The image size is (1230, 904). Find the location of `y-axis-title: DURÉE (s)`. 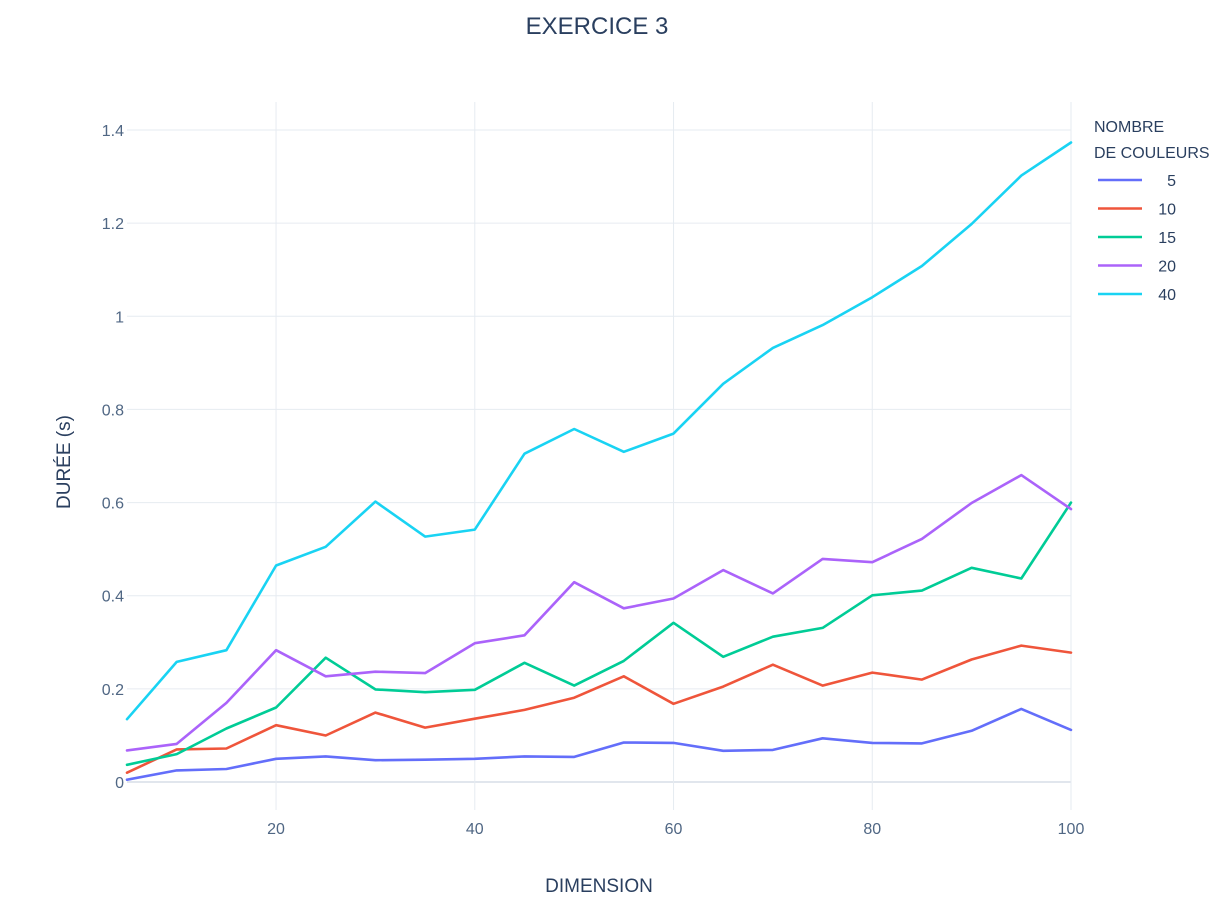

y-axis-title: DURÉE (s) is located at coordinates (64, 462).